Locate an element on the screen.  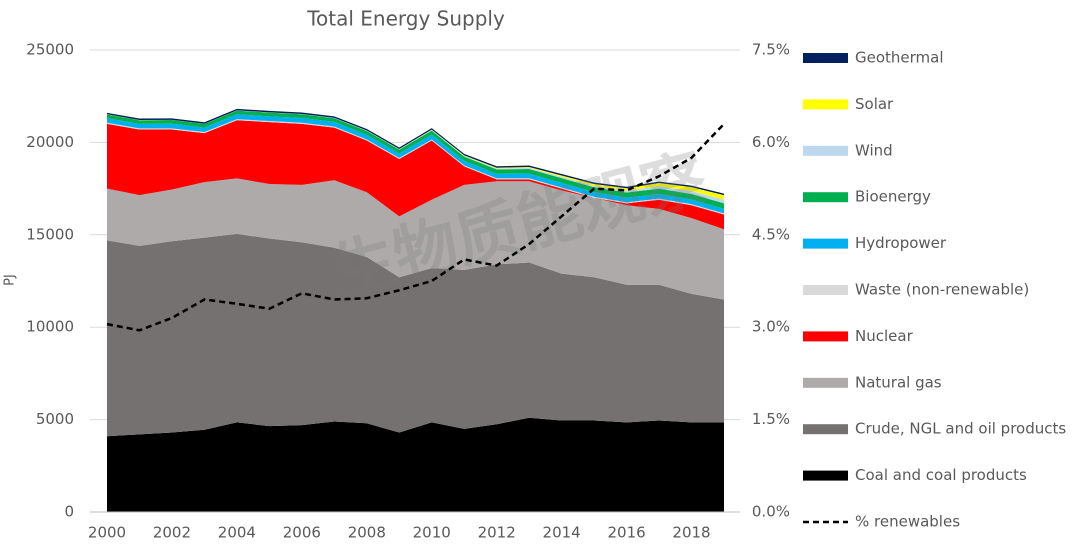
x-tick-label: 2014 is located at coordinates (562, 533).